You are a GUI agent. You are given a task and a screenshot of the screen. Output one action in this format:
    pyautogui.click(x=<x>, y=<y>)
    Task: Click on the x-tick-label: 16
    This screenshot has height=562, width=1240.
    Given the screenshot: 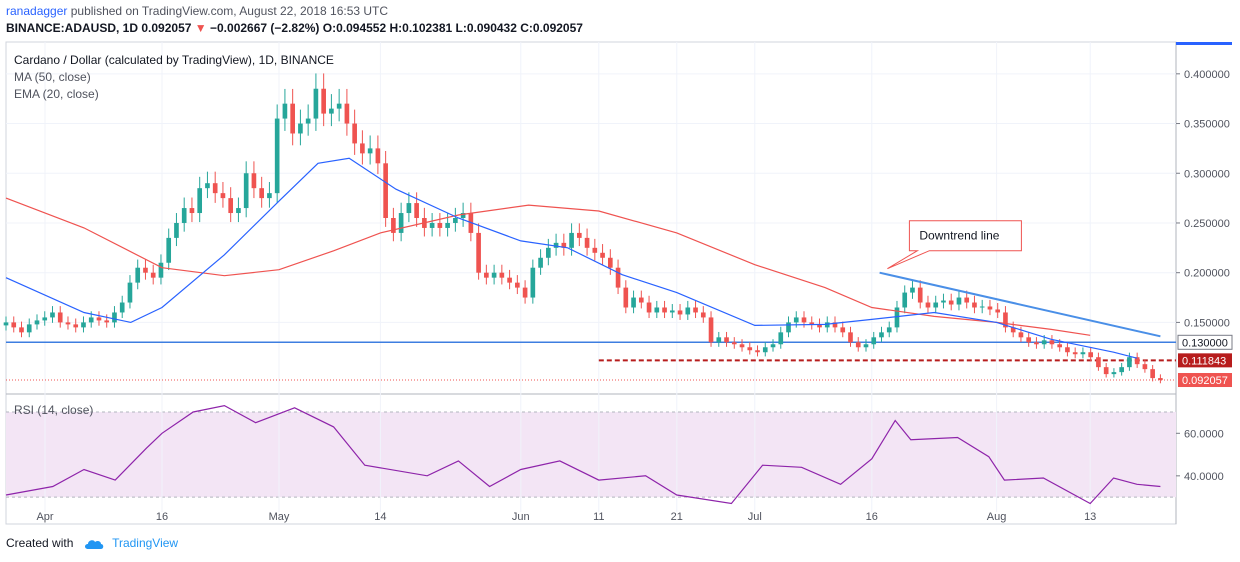 What is the action you would take?
    pyautogui.click(x=872, y=517)
    